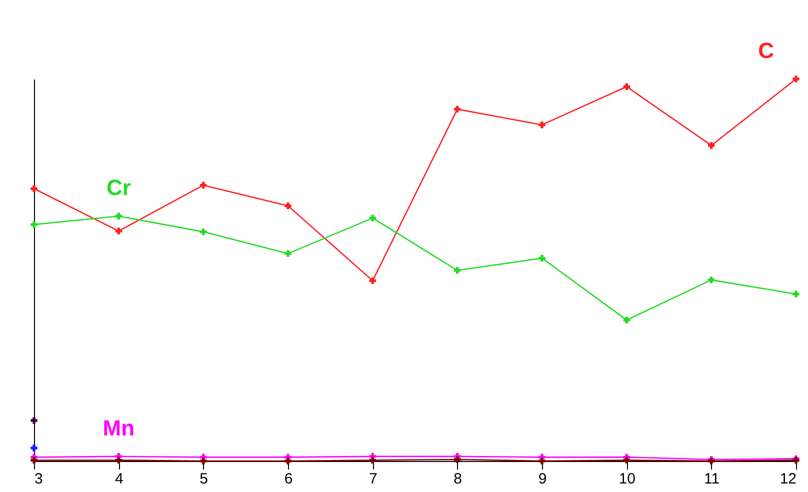  What do you see at coordinates (712, 479) in the screenshot?
I see `x-tick-label: 11` at bounding box center [712, 479].